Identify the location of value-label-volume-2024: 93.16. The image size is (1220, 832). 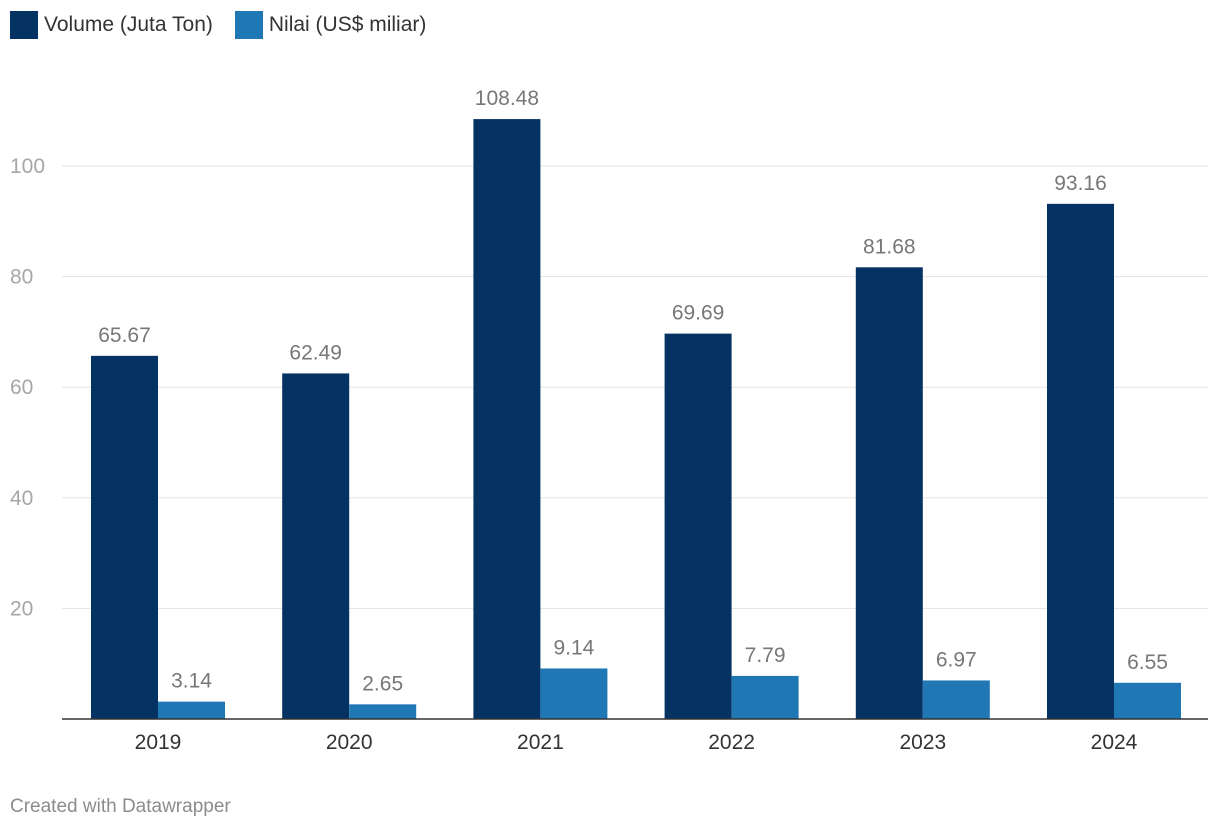
(1080, 183).